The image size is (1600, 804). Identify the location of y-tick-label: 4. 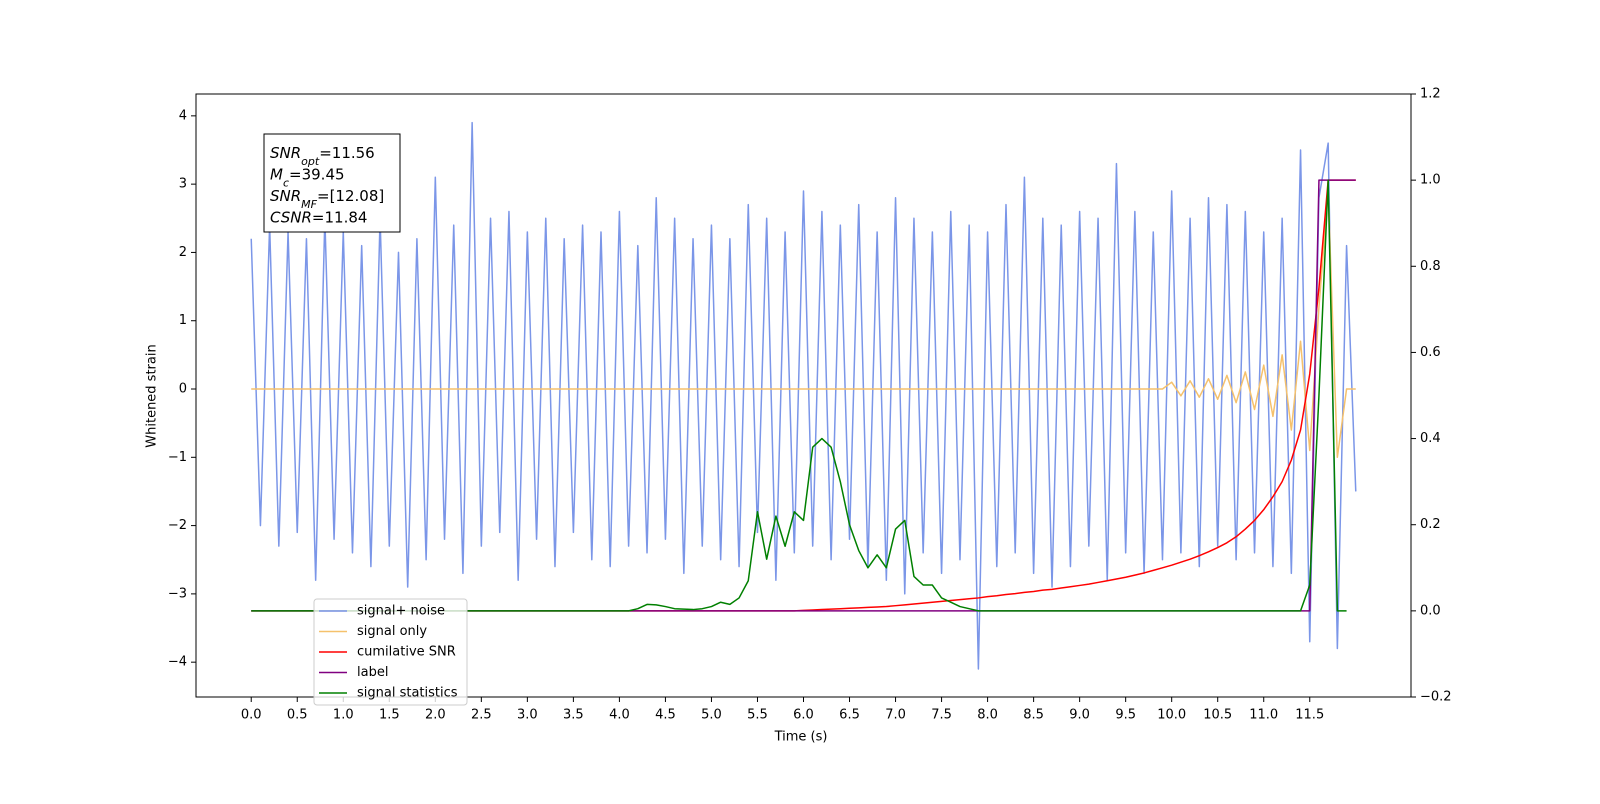
(183, 115).